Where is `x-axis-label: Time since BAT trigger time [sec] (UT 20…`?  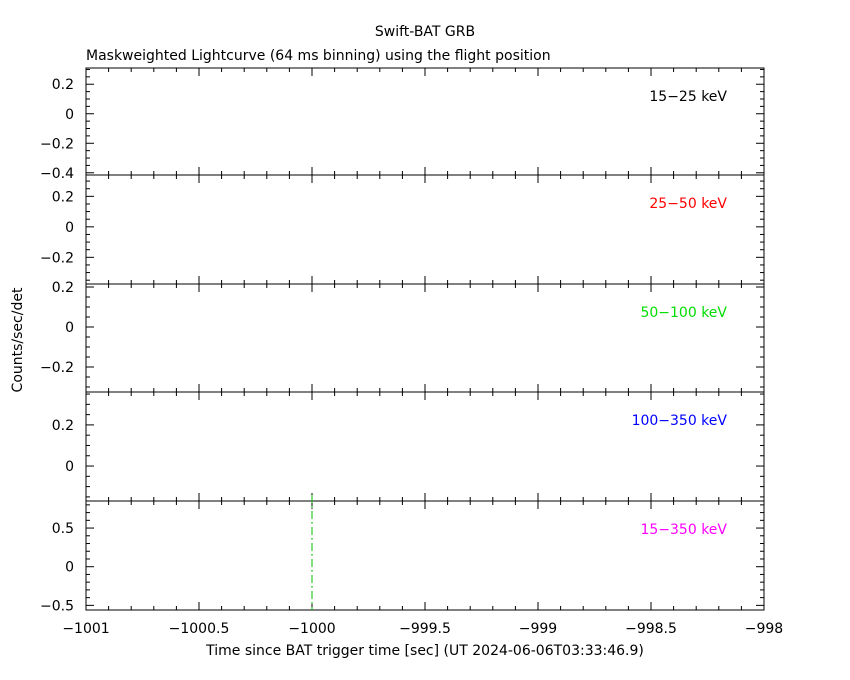 x-axis-label: Time since BAT trigger time [sec] (UT 20… is located at coordinates (424, 651).